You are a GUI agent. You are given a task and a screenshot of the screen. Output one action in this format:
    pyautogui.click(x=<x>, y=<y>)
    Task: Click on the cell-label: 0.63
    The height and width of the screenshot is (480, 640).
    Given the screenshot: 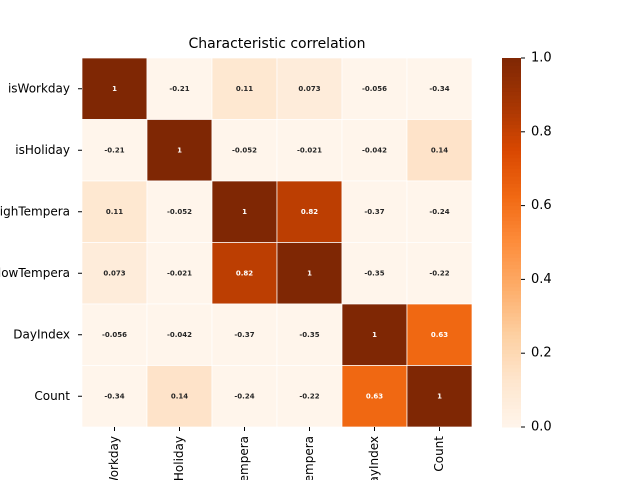 What is the action you would take?
    pyautogui.click(x=439, y=335)
    